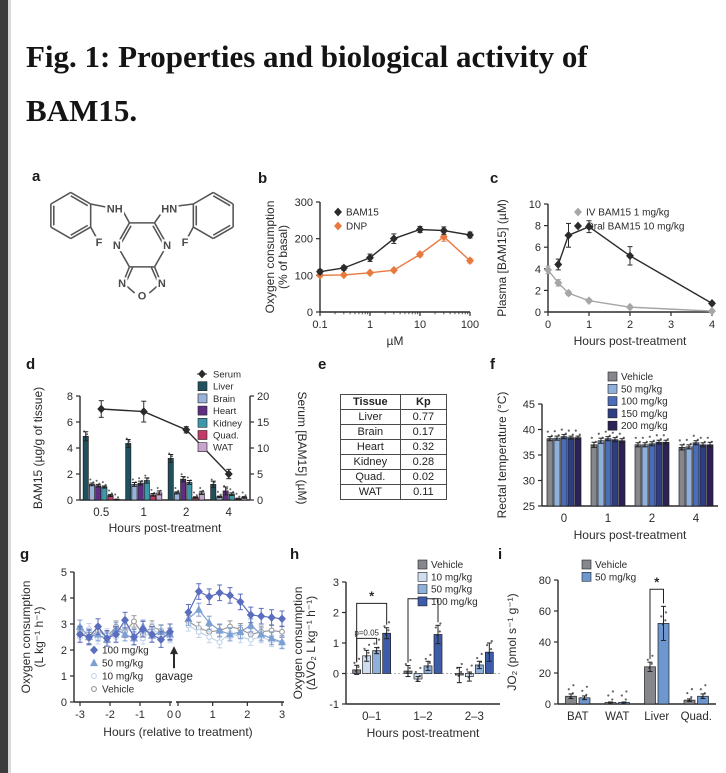  Describe the element at coordinates (630, 535) in the screenshot. I see `svg-text: Hours post-treatment` at that location.